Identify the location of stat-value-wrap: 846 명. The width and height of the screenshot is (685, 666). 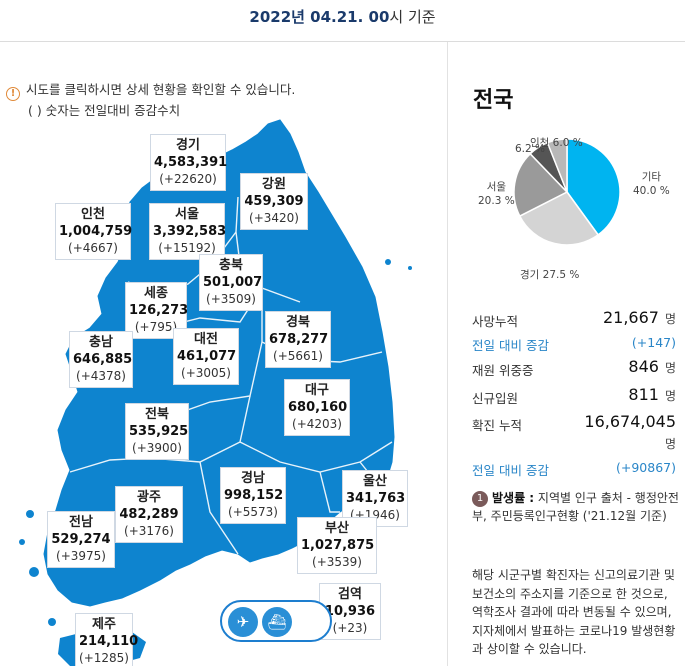
(652, 366).